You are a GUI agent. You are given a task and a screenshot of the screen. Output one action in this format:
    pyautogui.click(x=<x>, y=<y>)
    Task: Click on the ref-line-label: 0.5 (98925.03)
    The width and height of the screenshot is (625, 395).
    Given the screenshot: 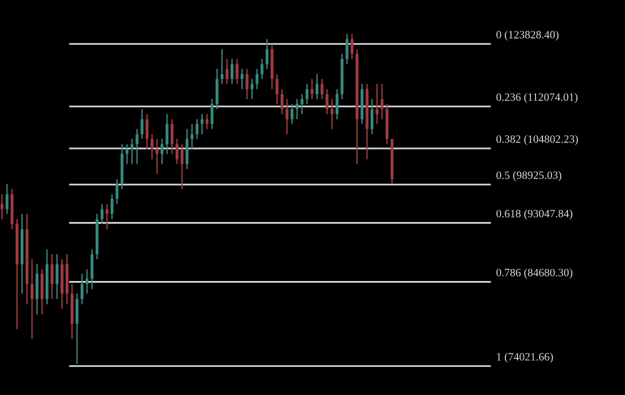 What is the action you would take?
    pyautogui.click(x=529, y=176)
    